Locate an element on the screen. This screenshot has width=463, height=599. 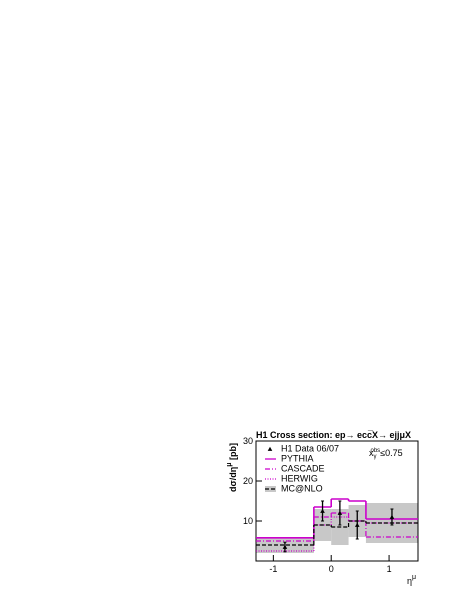
legend-label: PYTHIA is located at coordinates (297, 459).